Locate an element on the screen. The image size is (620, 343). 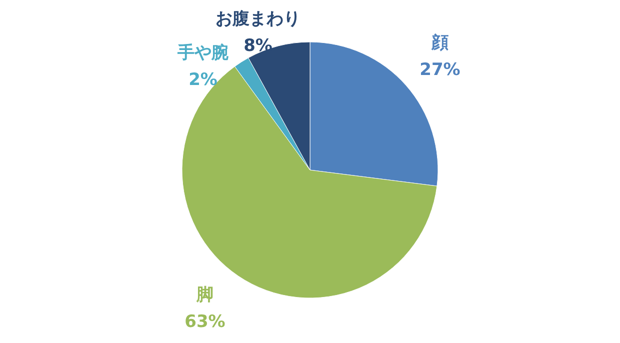
slice-label: お腹まわり is located at coordinates (258, 19).